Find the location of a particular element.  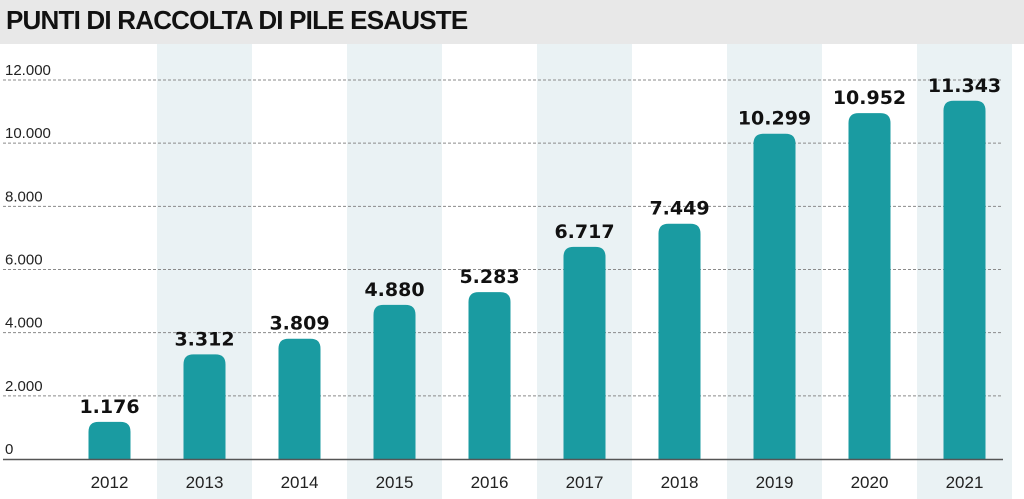

bar-2014 is located at coordinates (299, 398).